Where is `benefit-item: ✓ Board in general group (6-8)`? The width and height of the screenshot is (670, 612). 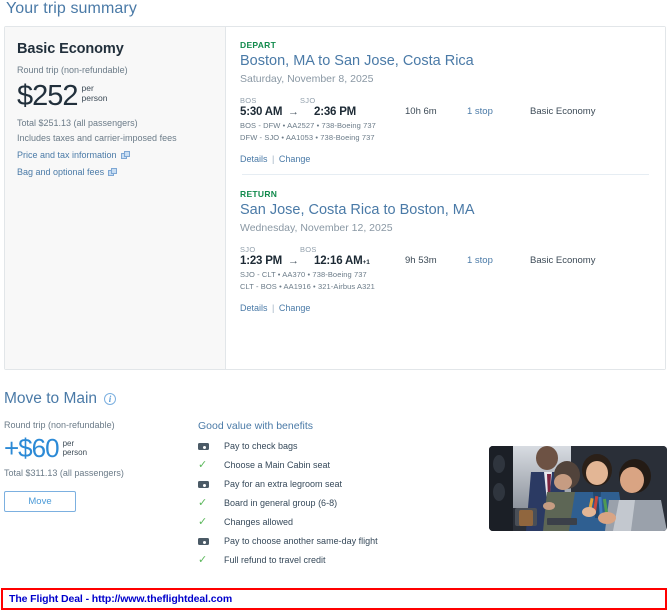 benefit-item: ✓ Board in general group (6-8) is located at coordinates (338, 502).